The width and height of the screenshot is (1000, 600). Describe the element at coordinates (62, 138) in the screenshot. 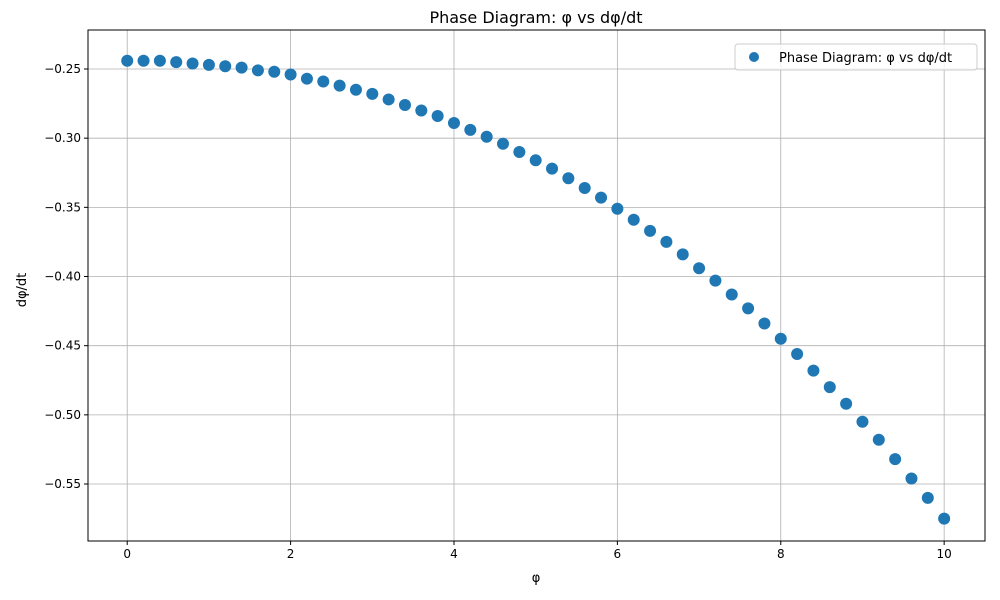

I see `y-tick-label: −0.30` at that location.